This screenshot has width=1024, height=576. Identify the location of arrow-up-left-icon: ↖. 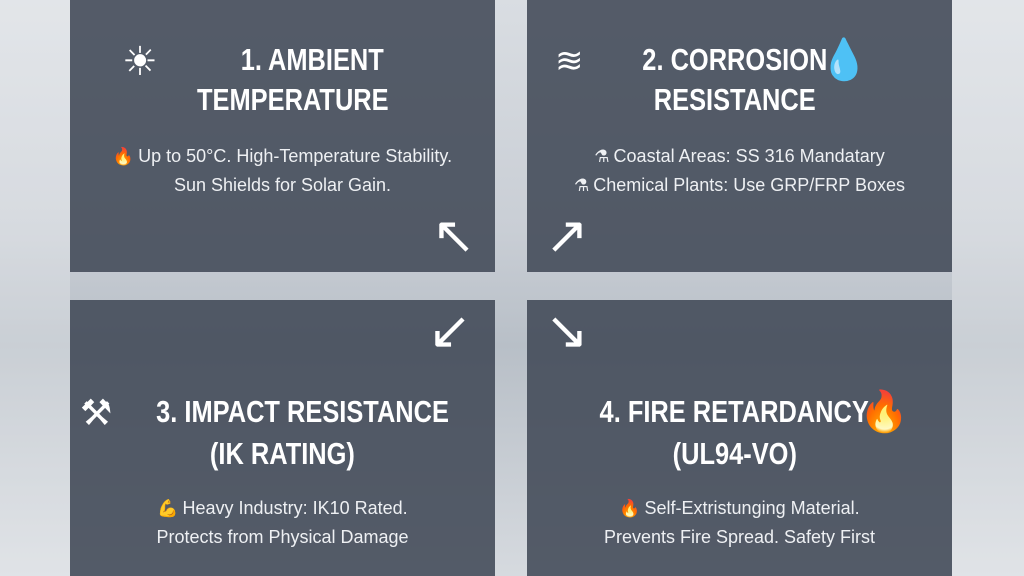
(454, 236).